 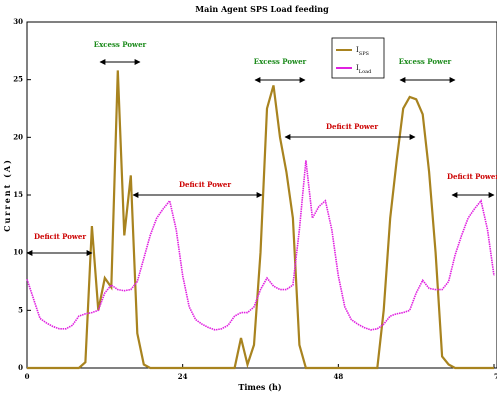 I want to click on legend-subscript: Load, so click(x=365, y=72).